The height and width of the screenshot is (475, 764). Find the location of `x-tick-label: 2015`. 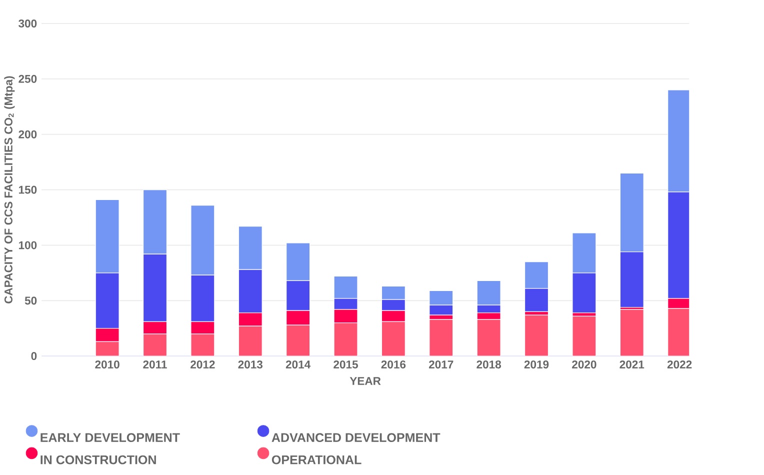

x-tick-label: 2015 is located at coordinates (346, 364).